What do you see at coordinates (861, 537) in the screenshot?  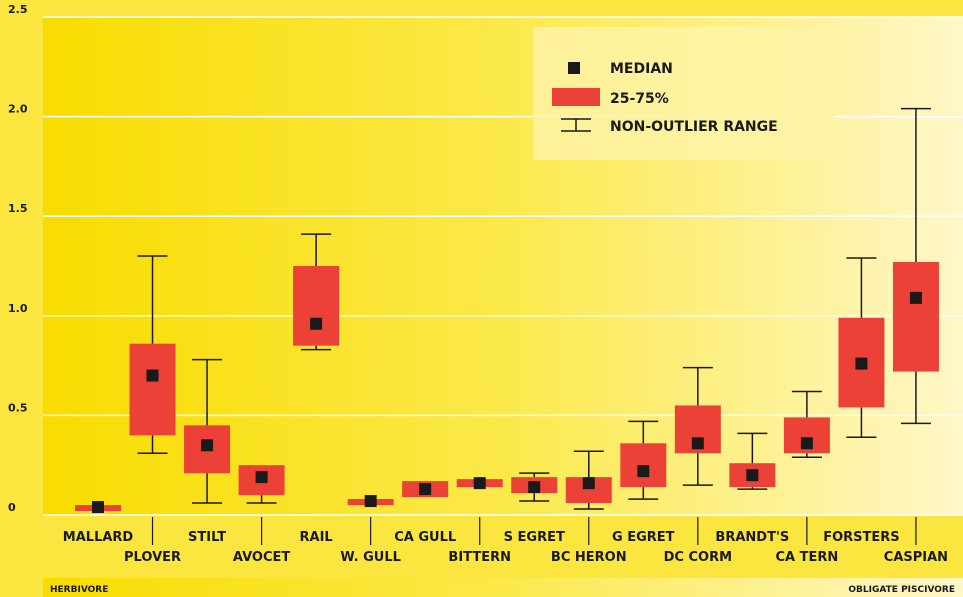 I see `x-tick-label: FORSTERS` at bounding box center [861, 537].